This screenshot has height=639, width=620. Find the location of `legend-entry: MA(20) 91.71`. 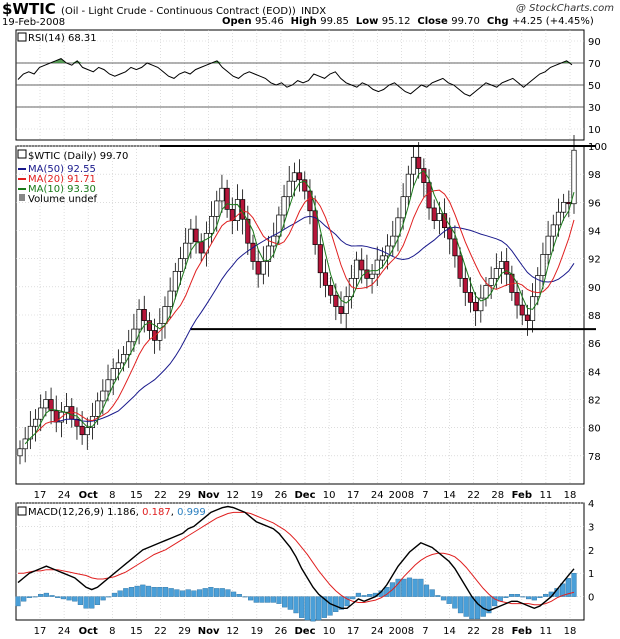

legend-entry: MA(20) 91.71 is located at coordinates (62, 179).